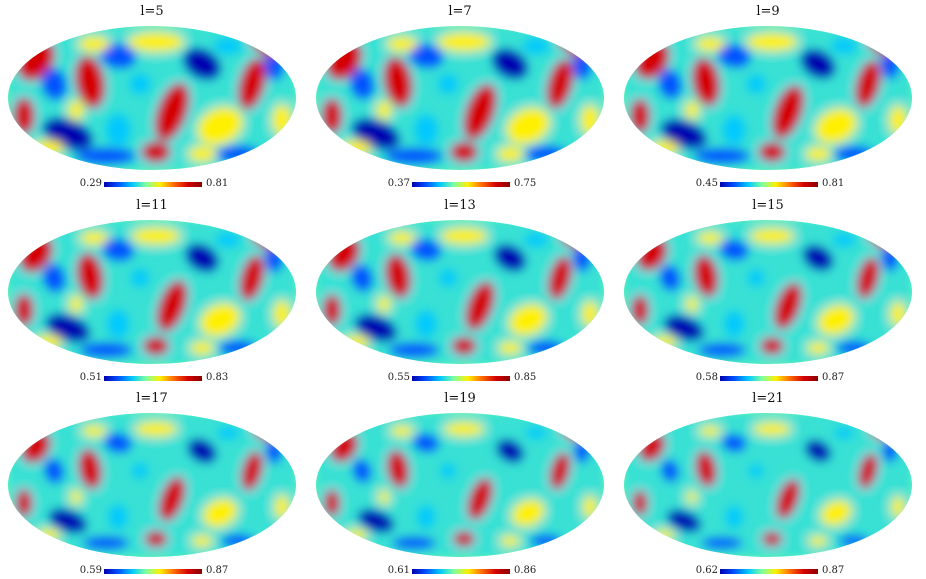 This screenshot has width=926, height=579. I want to click on colorbar-max-label: 0.83, so click(217, 377).